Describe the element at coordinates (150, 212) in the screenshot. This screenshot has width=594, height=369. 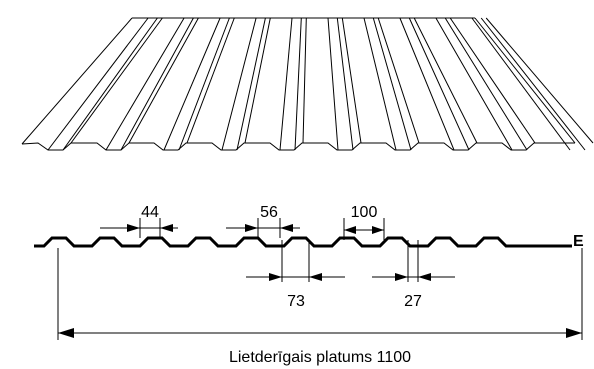
I see `dim-label-44: 44` at that location.